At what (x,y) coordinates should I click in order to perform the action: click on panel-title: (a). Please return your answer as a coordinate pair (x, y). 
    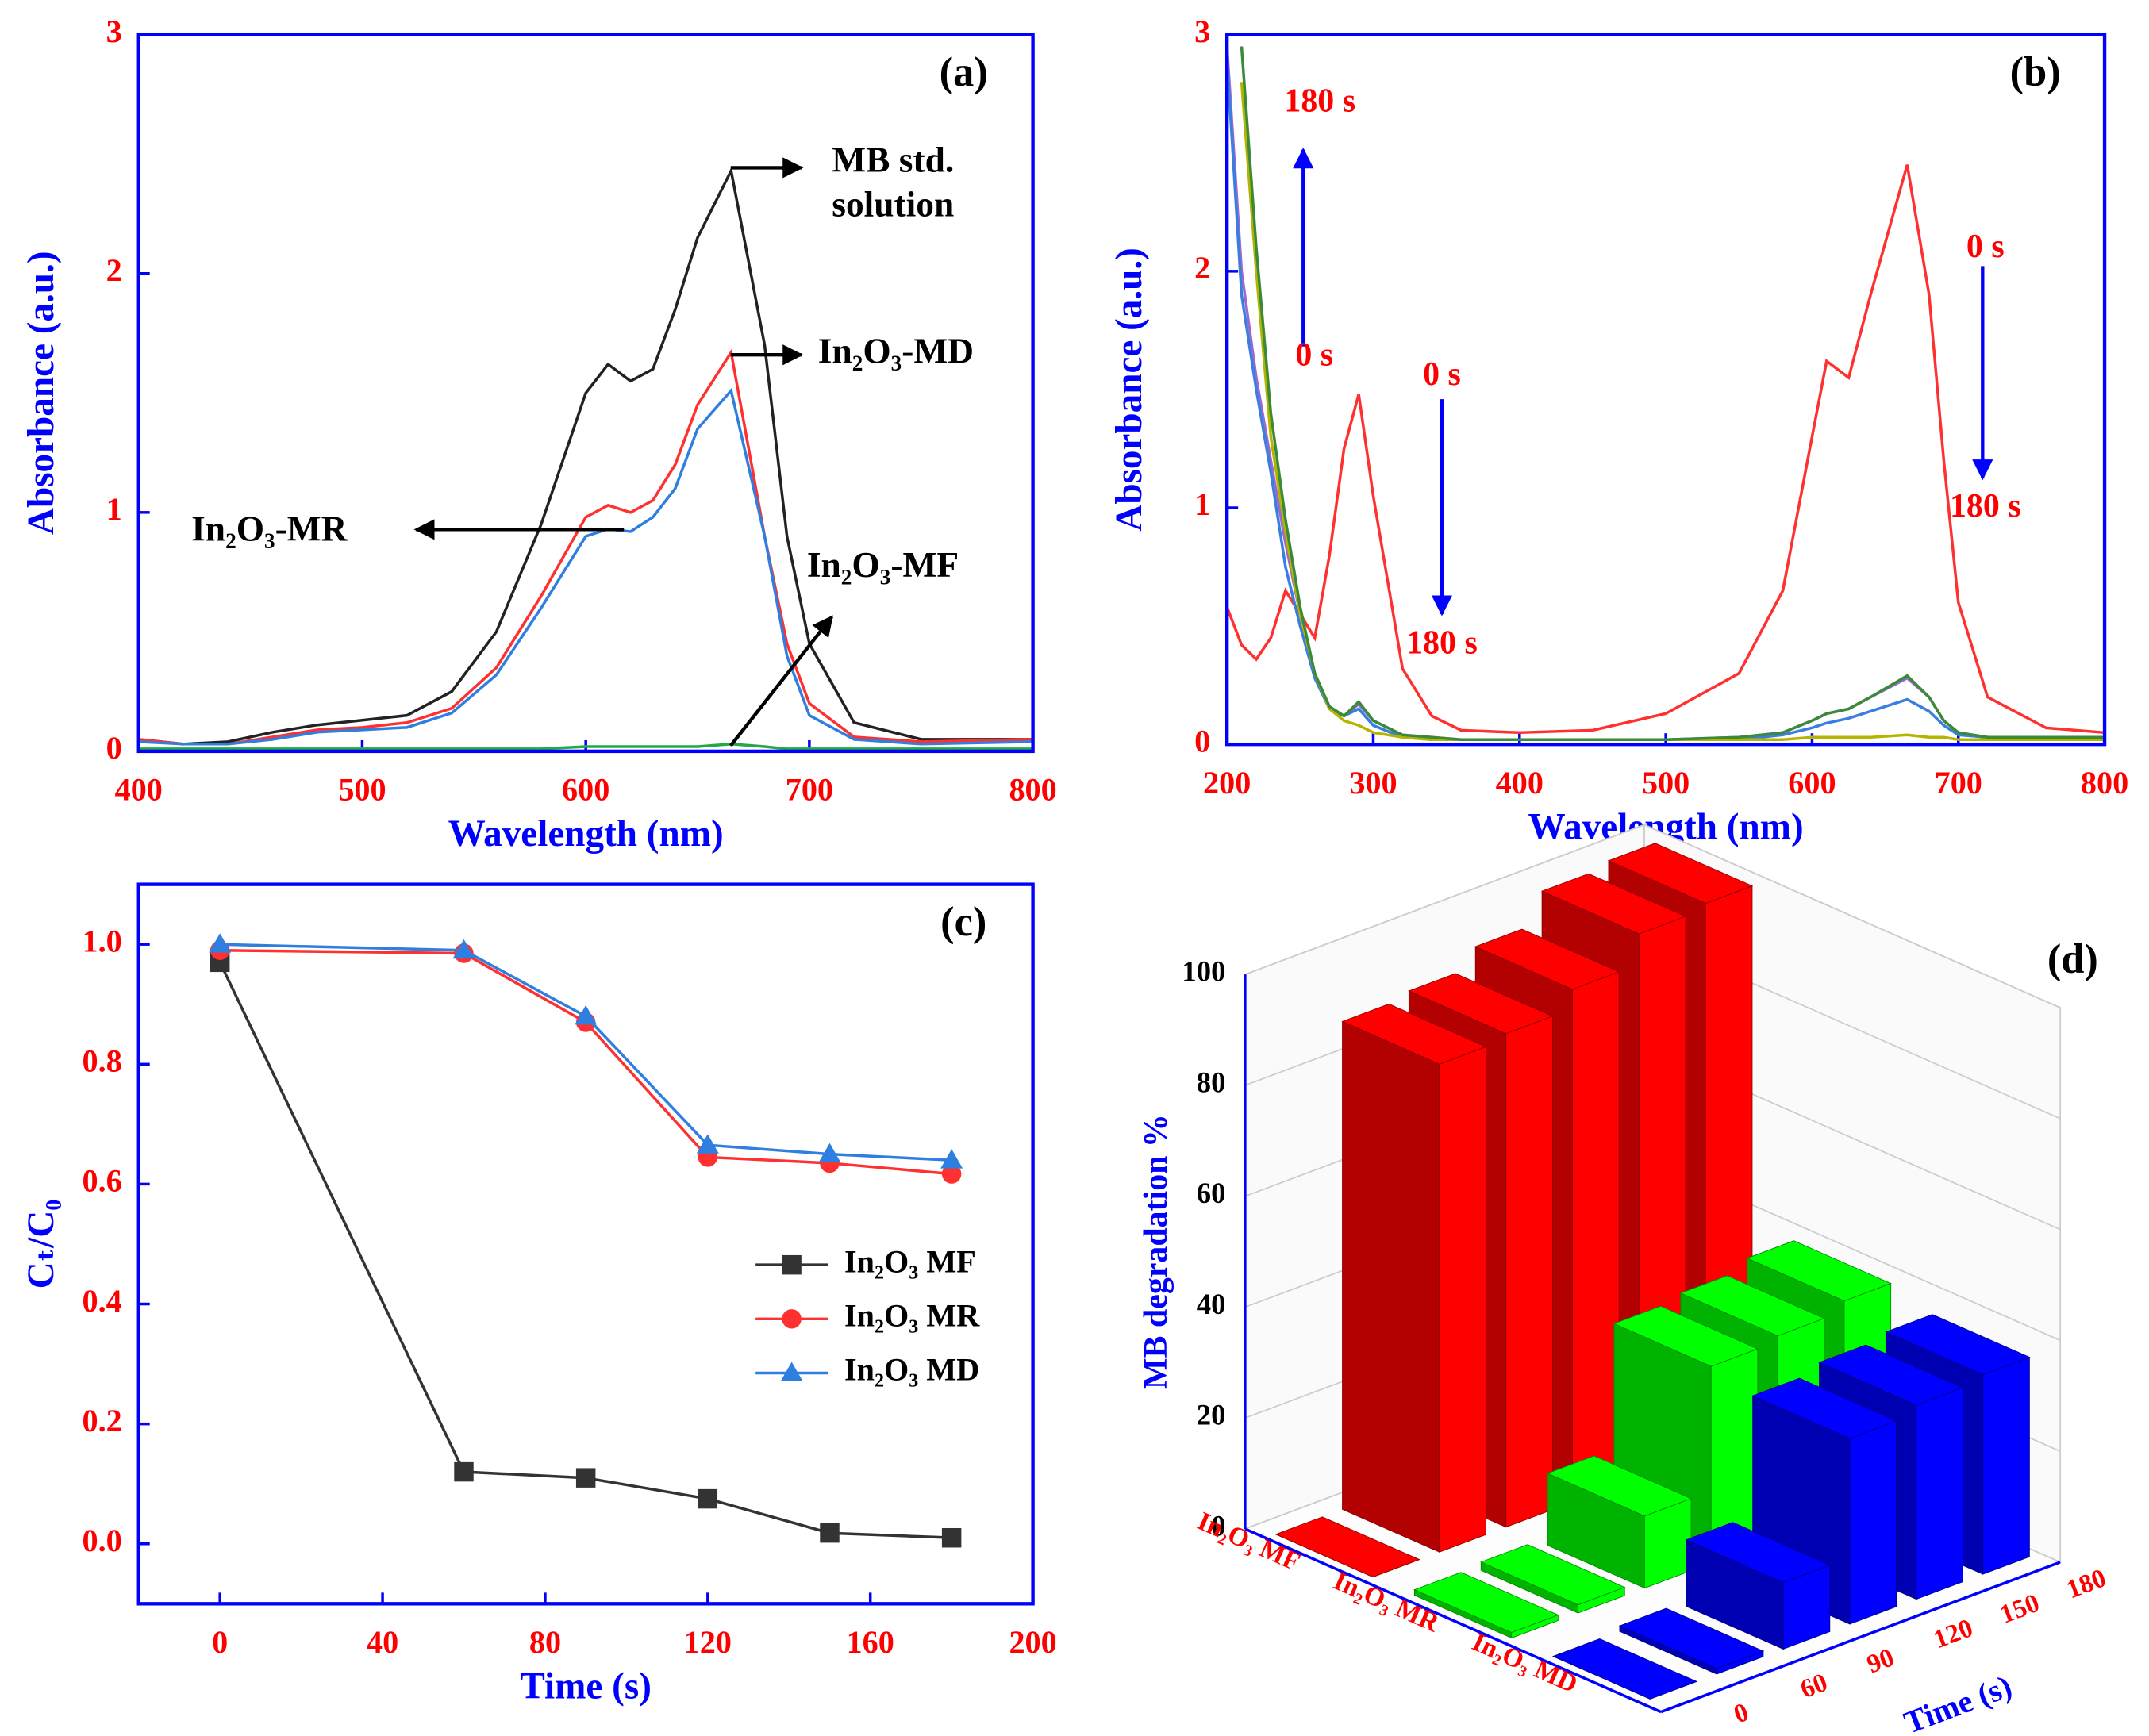
    Looking at the image, I should click on (964, 72).